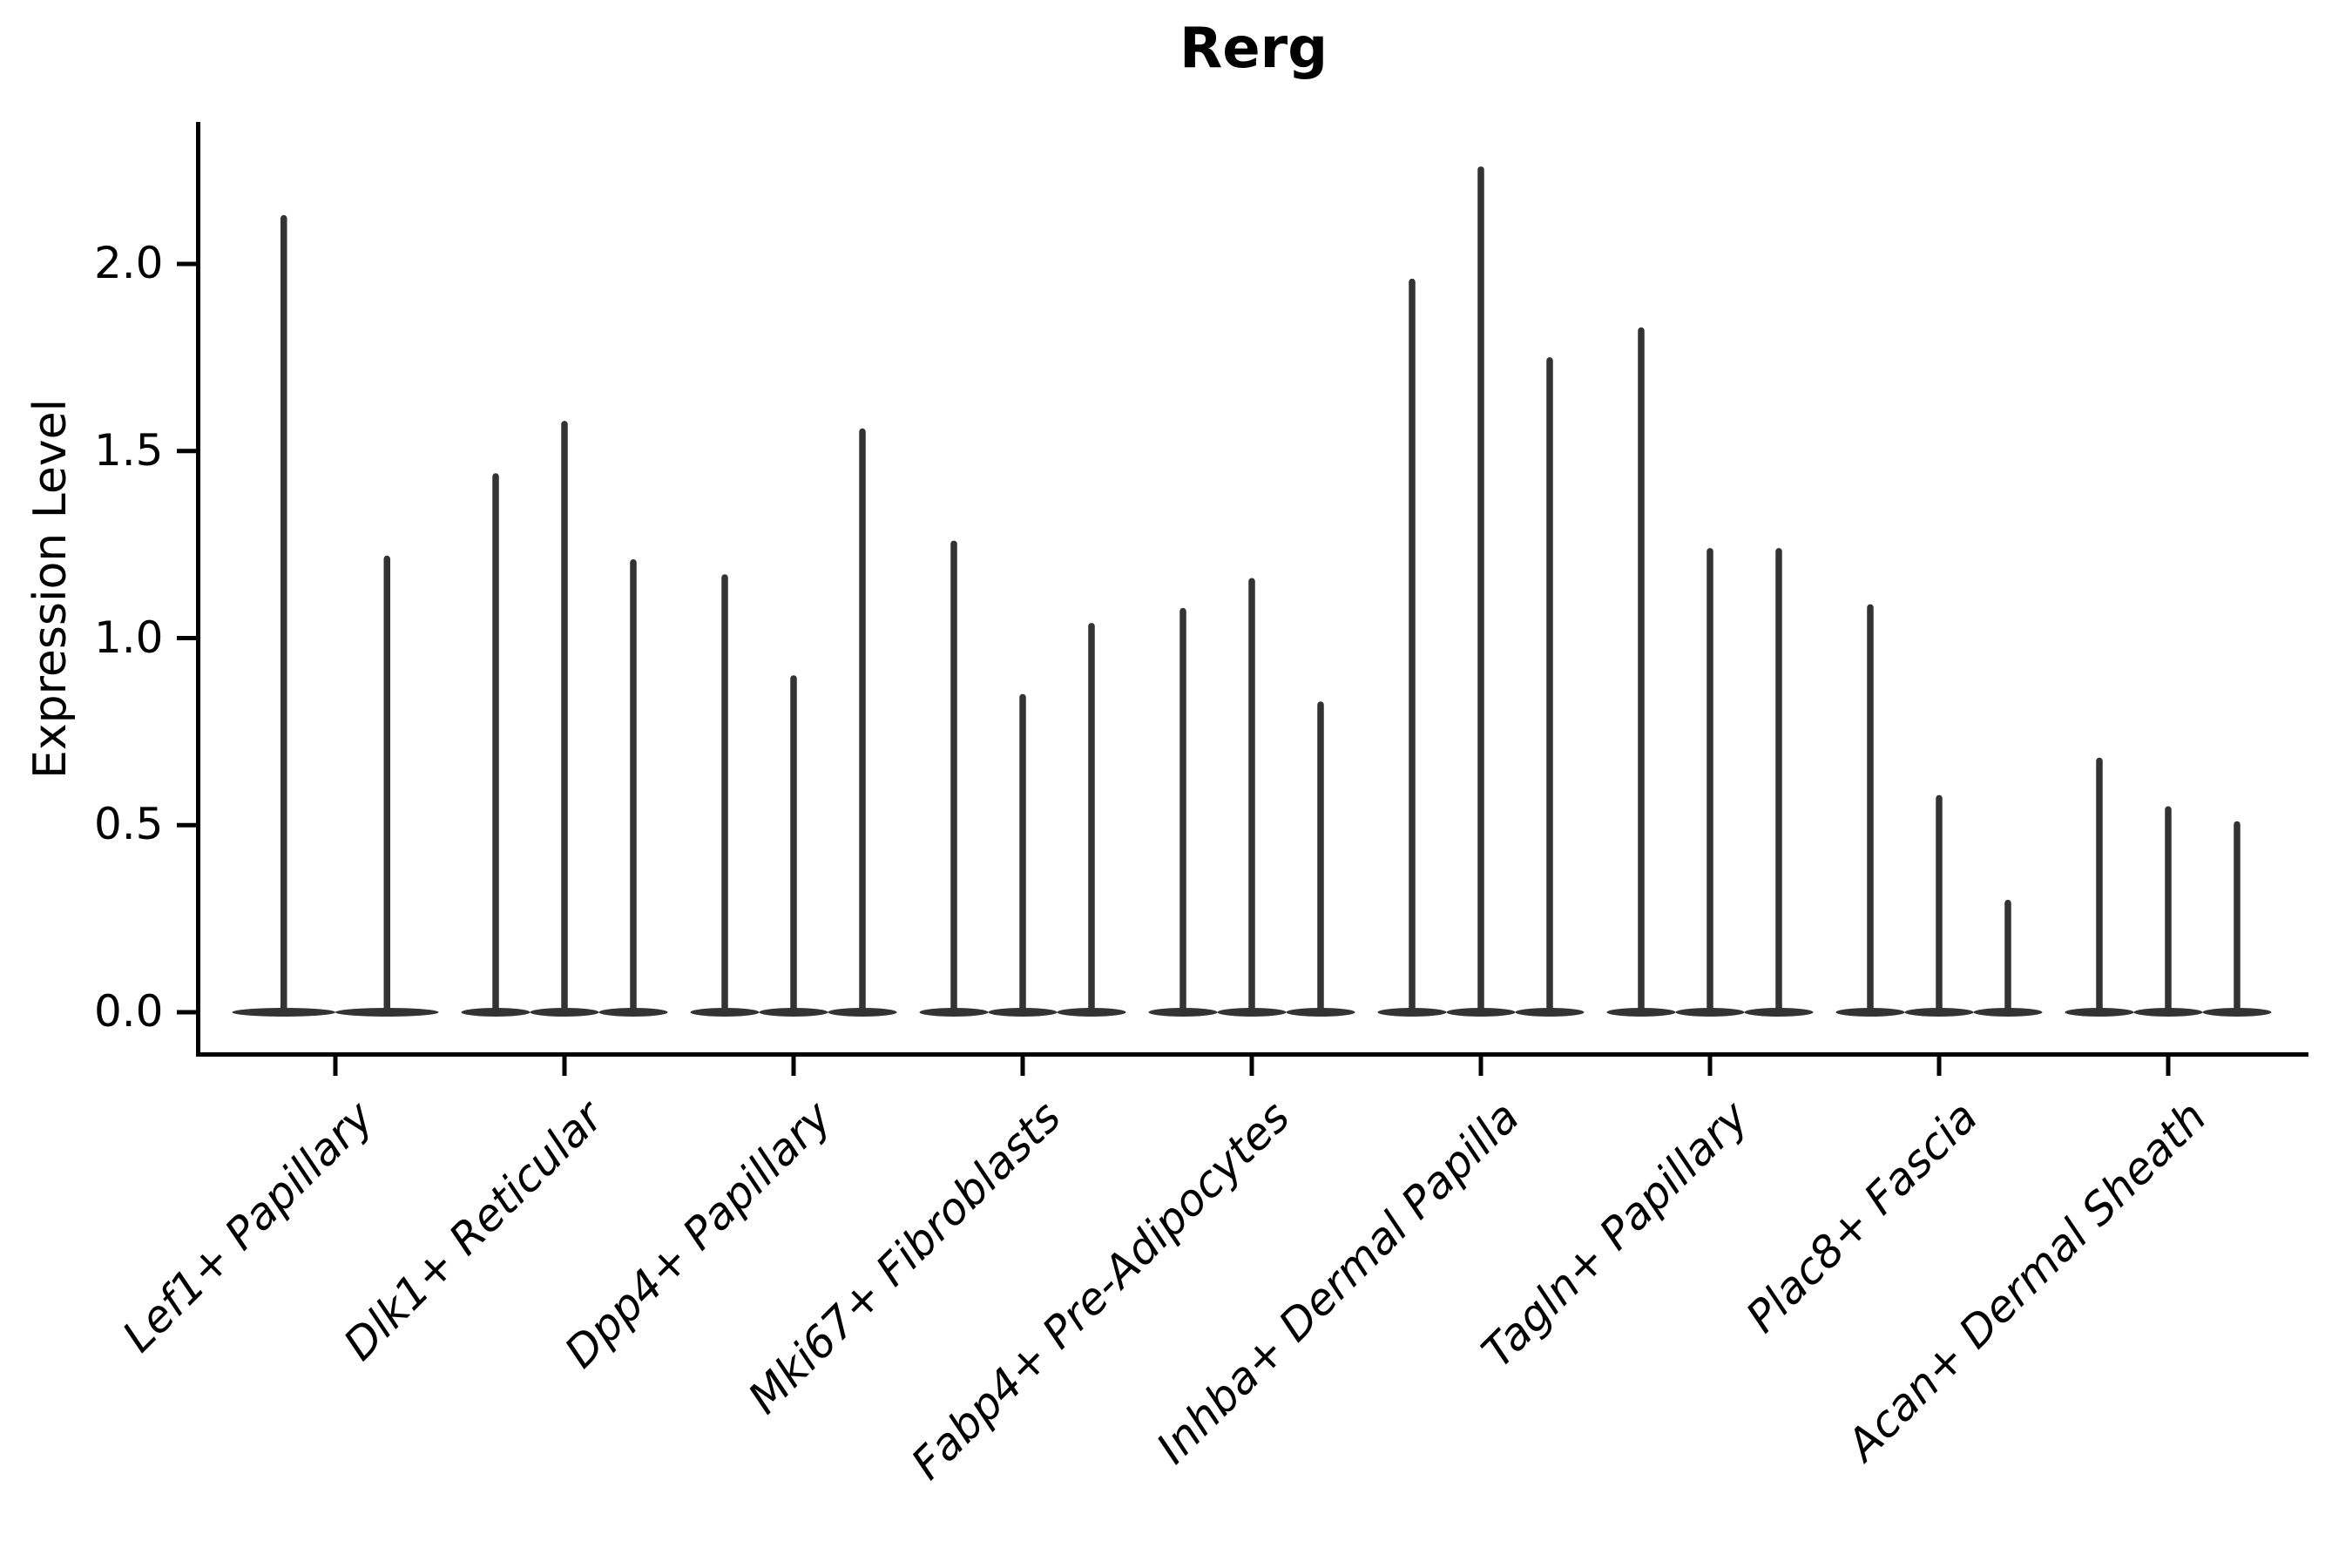  Describe the element at coordinates (129, 450) in the screenshot. I see `y-tick-label: 1.5` at that location.